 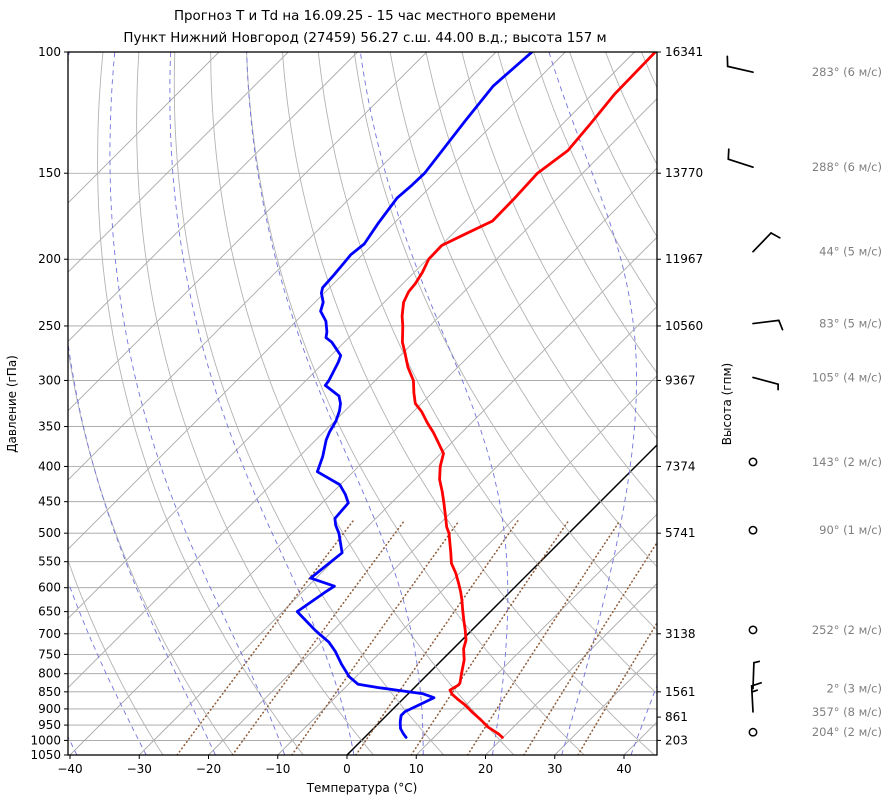 I want to click on pressure-tick-label: 800, so click(x=49, y=674).